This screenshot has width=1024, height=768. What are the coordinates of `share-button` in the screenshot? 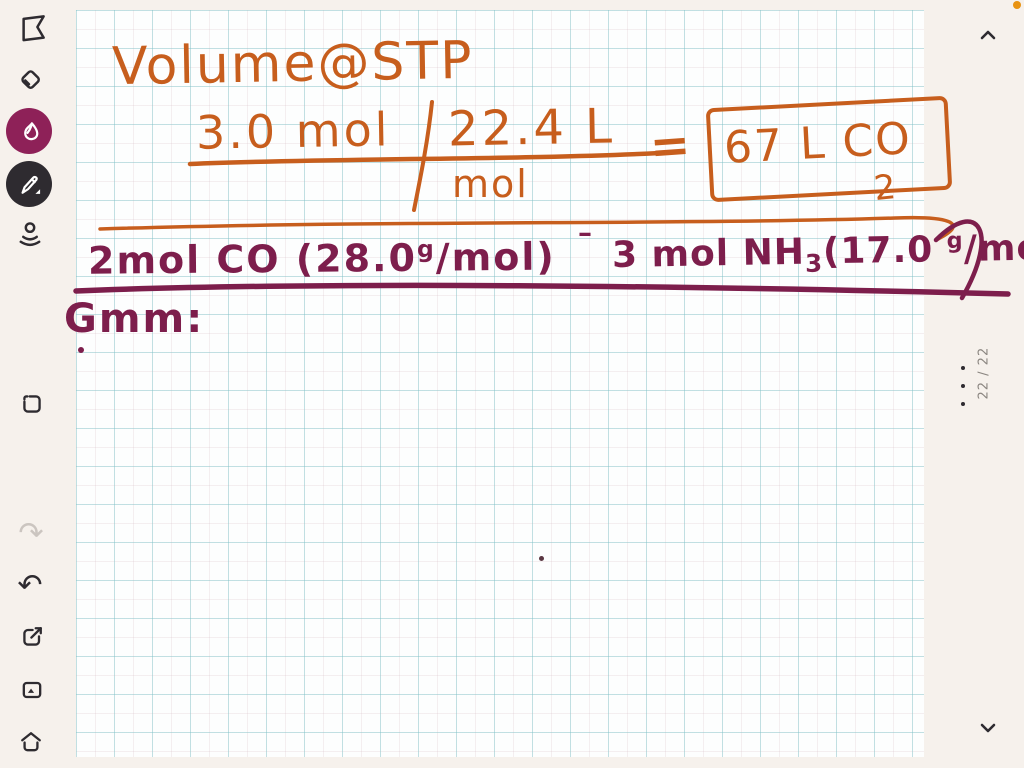 It's located at (32, 637).